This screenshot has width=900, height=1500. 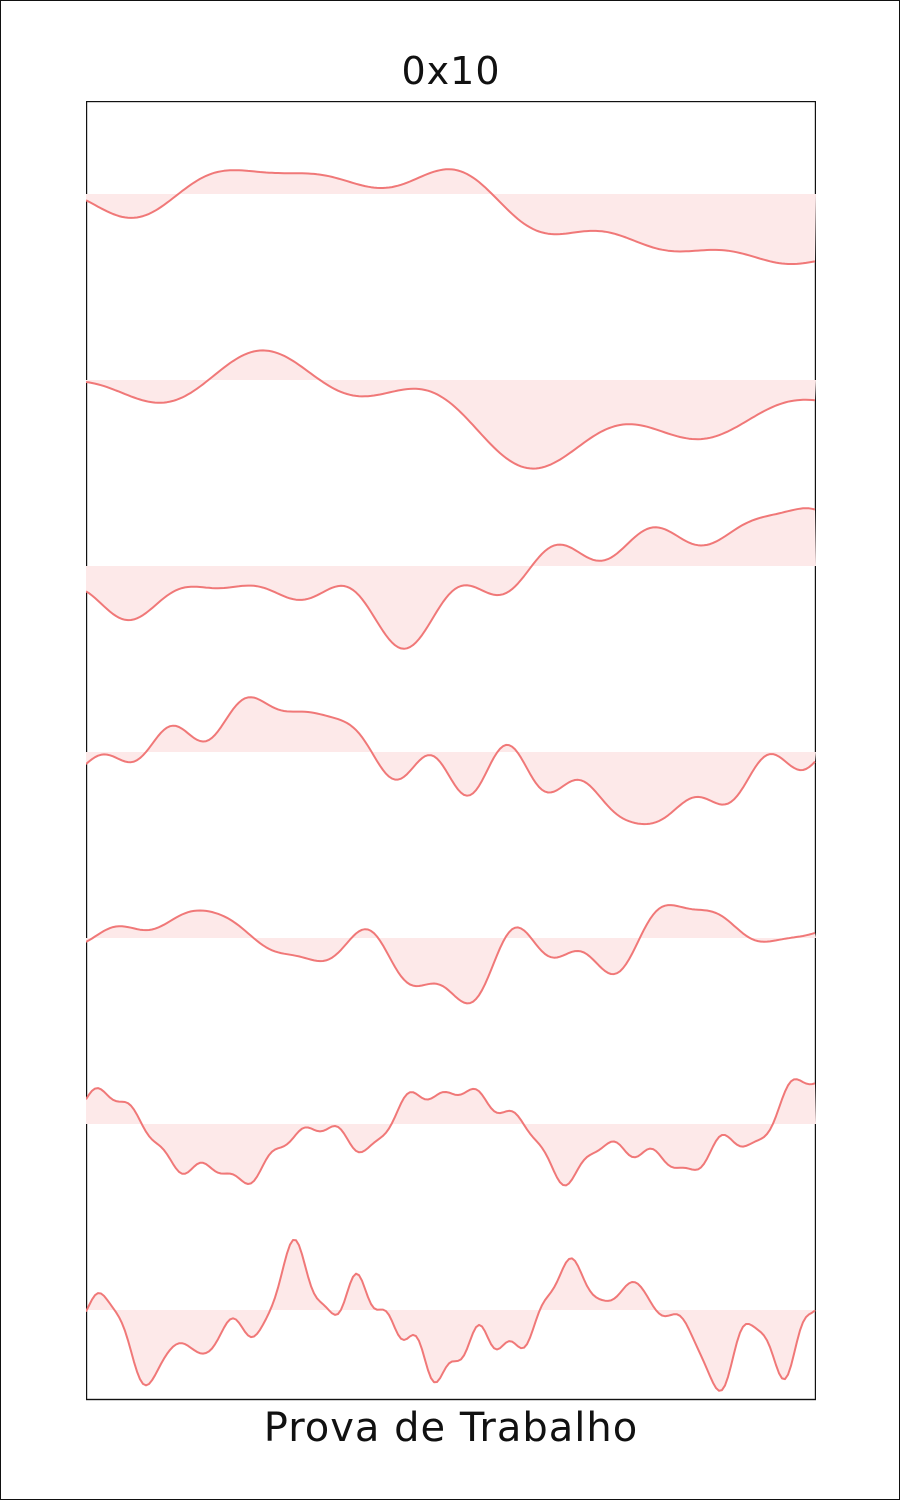 I want to click on wave-2-line, so click(x=451, y=409).